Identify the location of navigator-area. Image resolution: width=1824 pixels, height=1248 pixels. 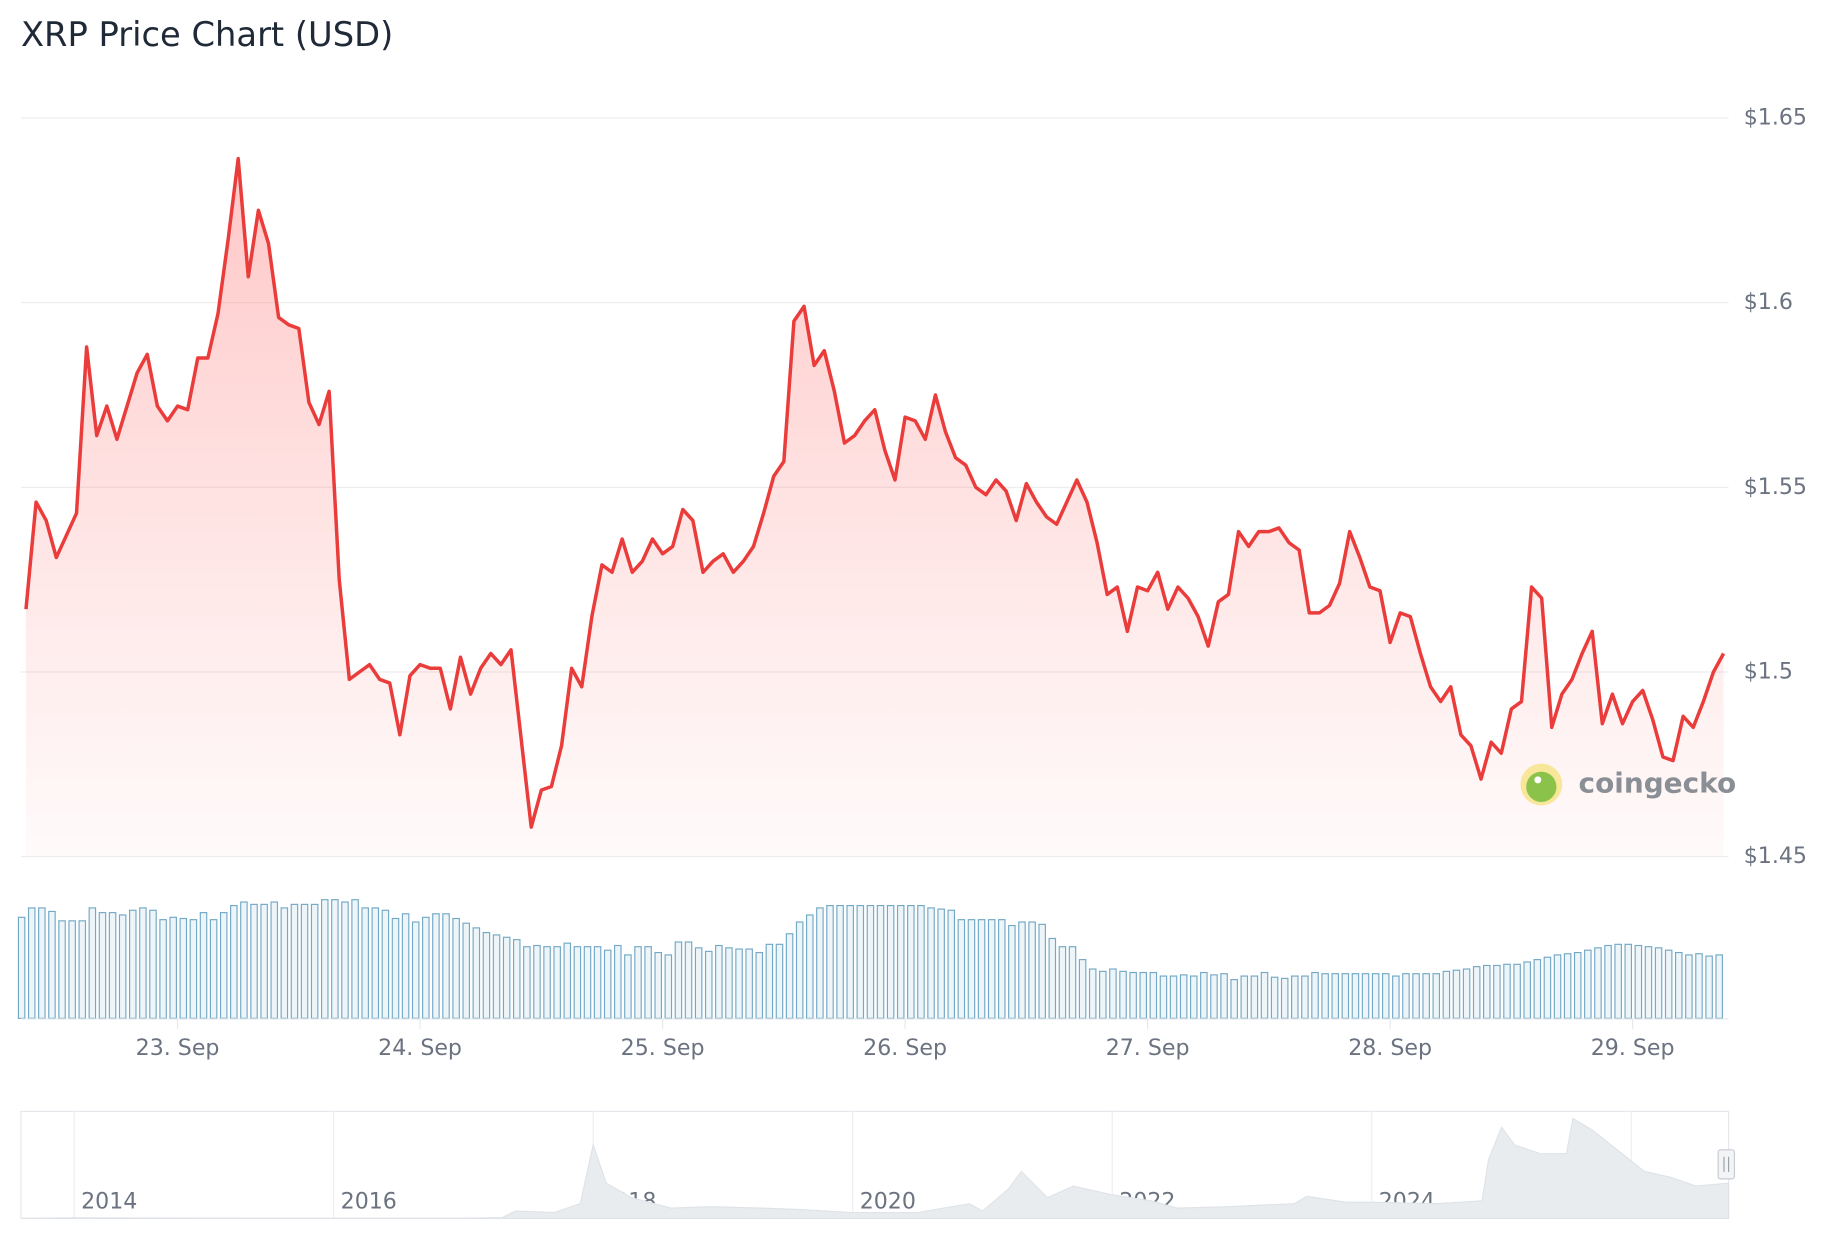
(875, 1168).